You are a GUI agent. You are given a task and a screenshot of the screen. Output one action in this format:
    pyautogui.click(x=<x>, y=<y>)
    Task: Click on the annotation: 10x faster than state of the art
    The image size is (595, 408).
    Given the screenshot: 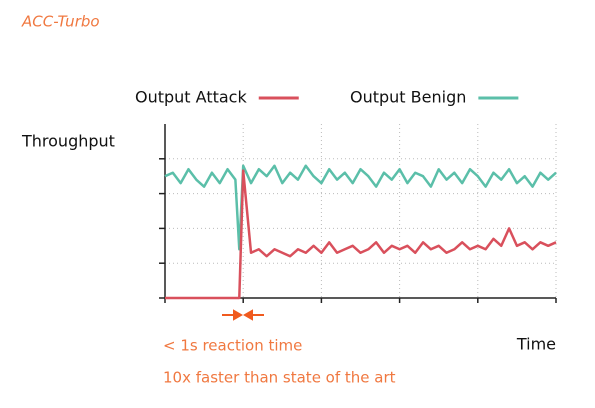 What is the action you would take?
    pyautogui.click(x=279, y=378)
    